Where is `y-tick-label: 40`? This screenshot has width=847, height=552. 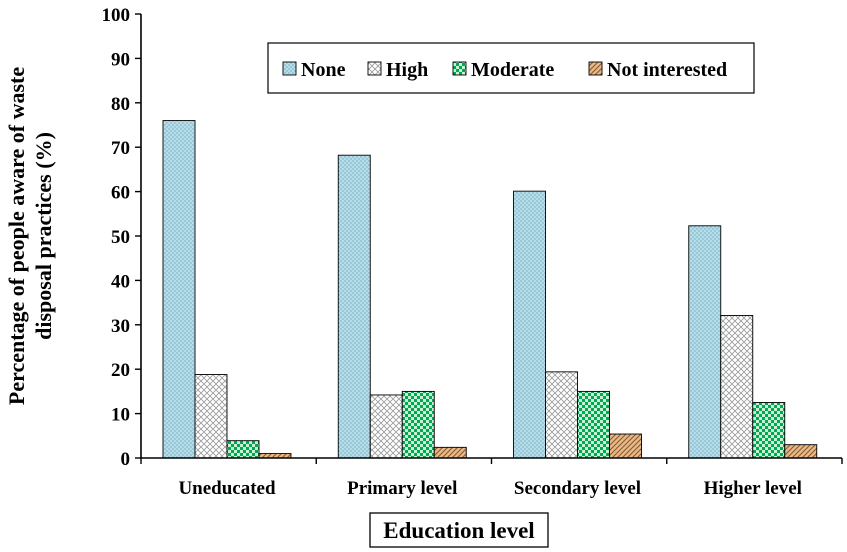
y-tick-label: 40 is located at coordinates (120, 281).